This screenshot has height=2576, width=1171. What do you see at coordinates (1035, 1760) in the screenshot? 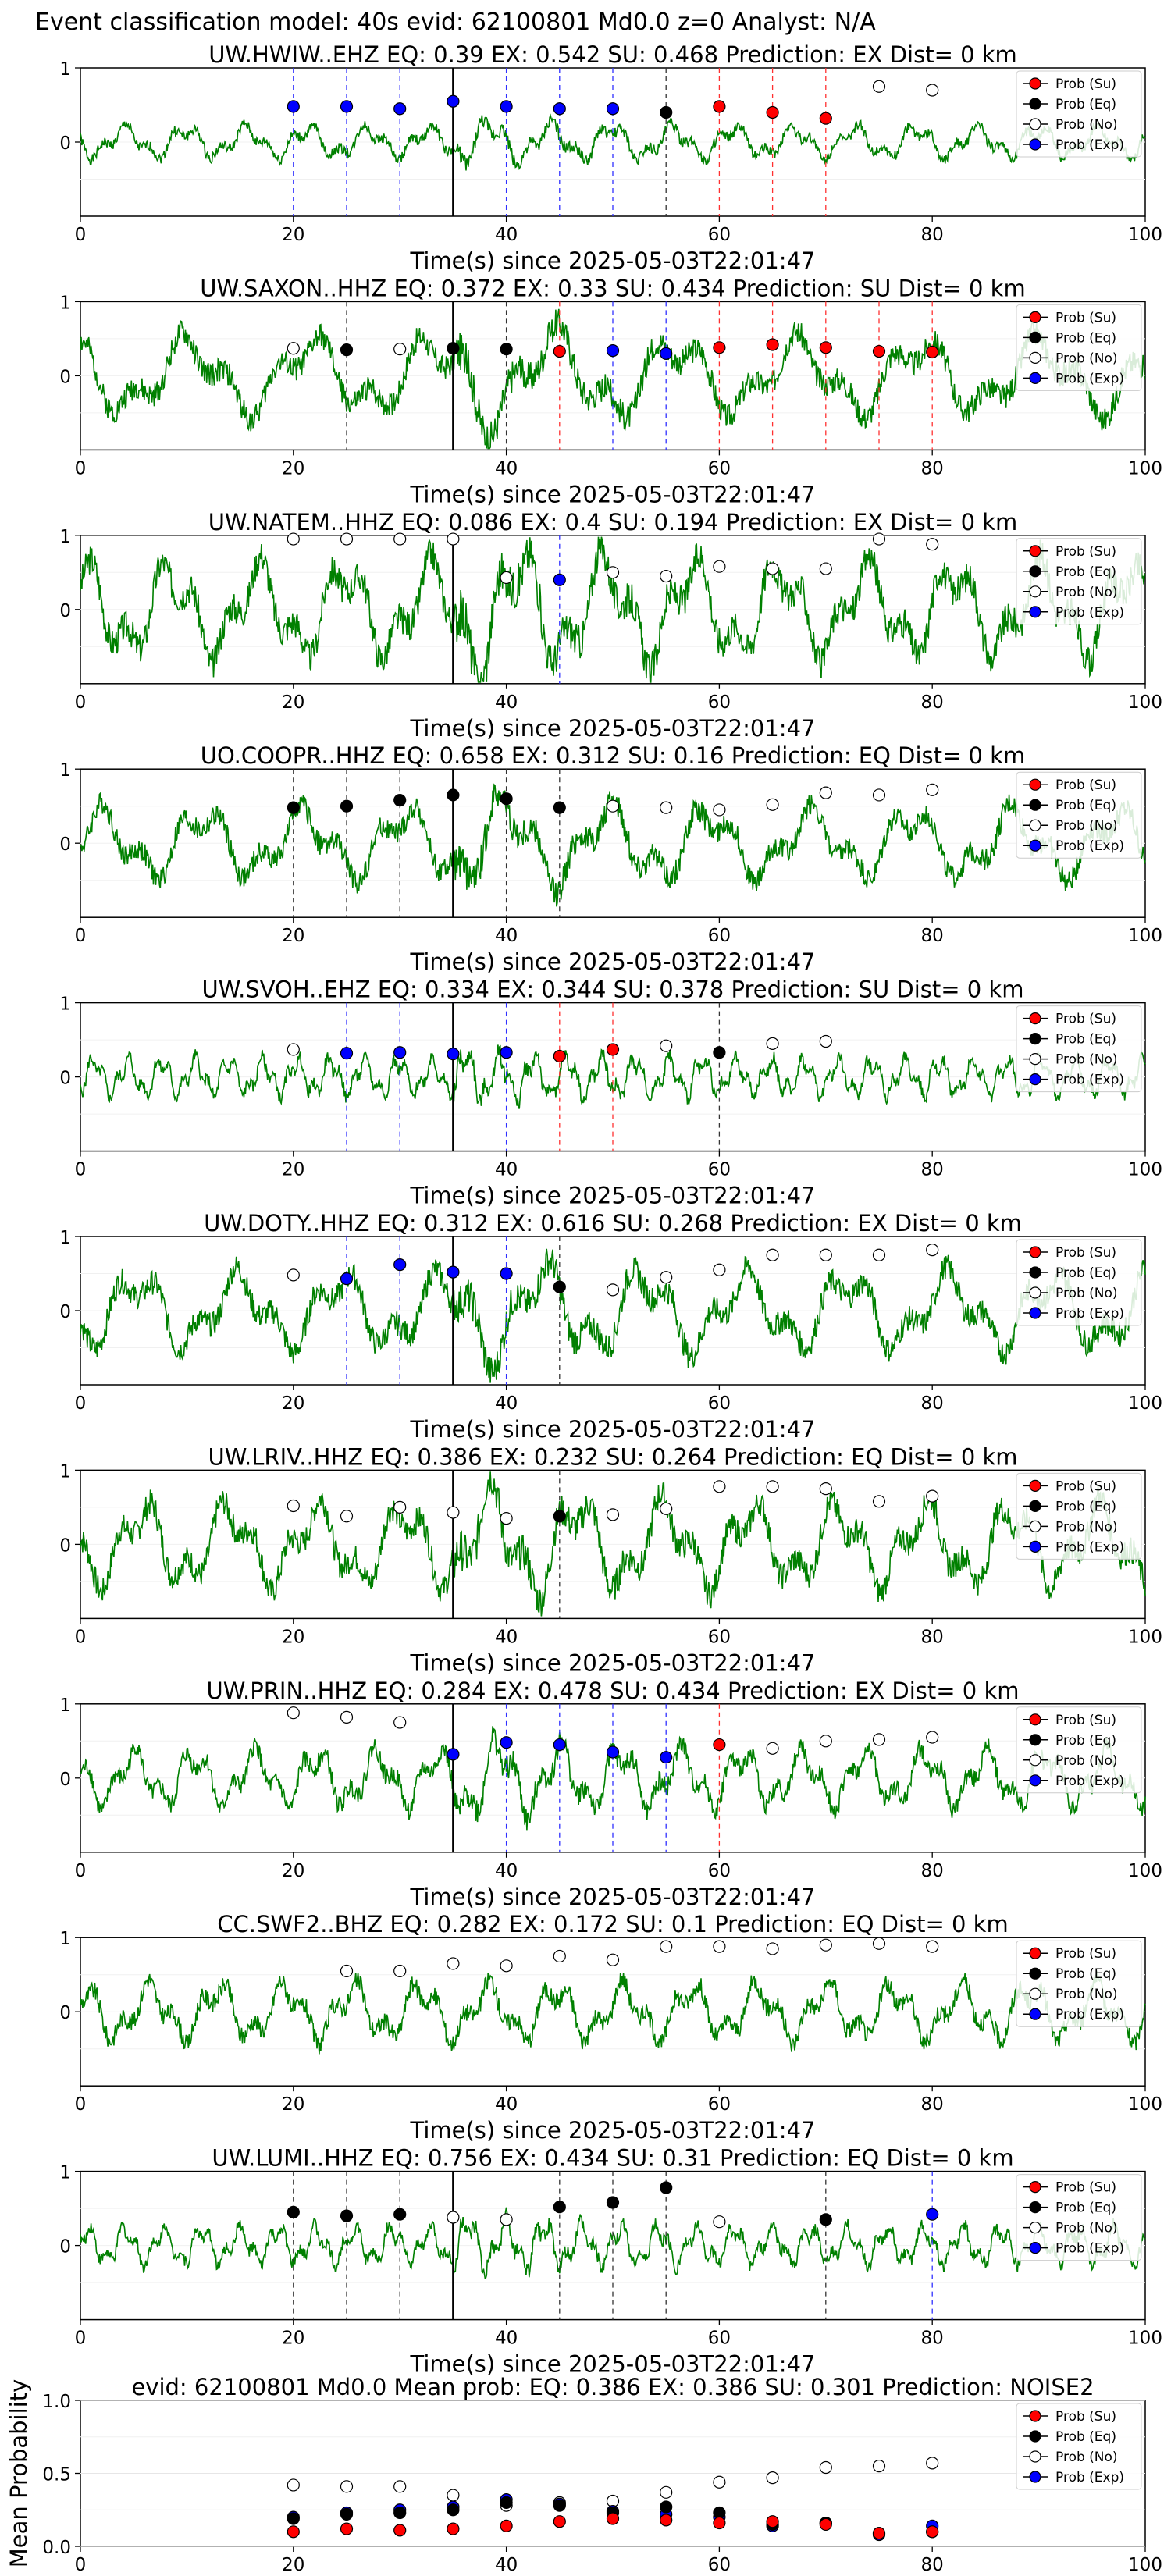
I see `legend-marker-no` at bounding box center [1035, 1760].